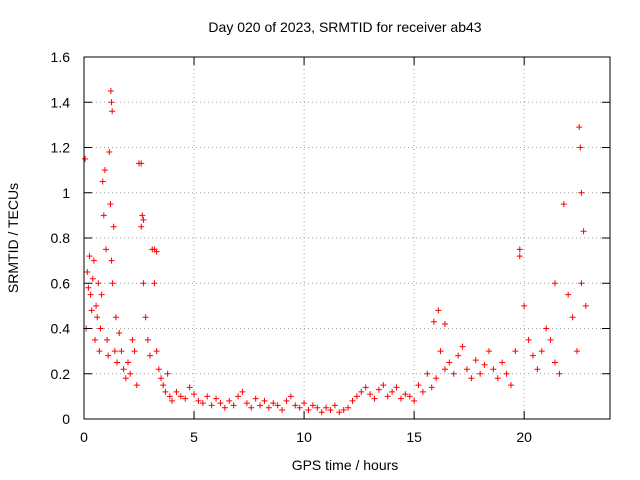  What do you see at coordinates (61, 57) in the screenshot?
I see `y-tick-label: 1.6` at bounding box center [61, 57].